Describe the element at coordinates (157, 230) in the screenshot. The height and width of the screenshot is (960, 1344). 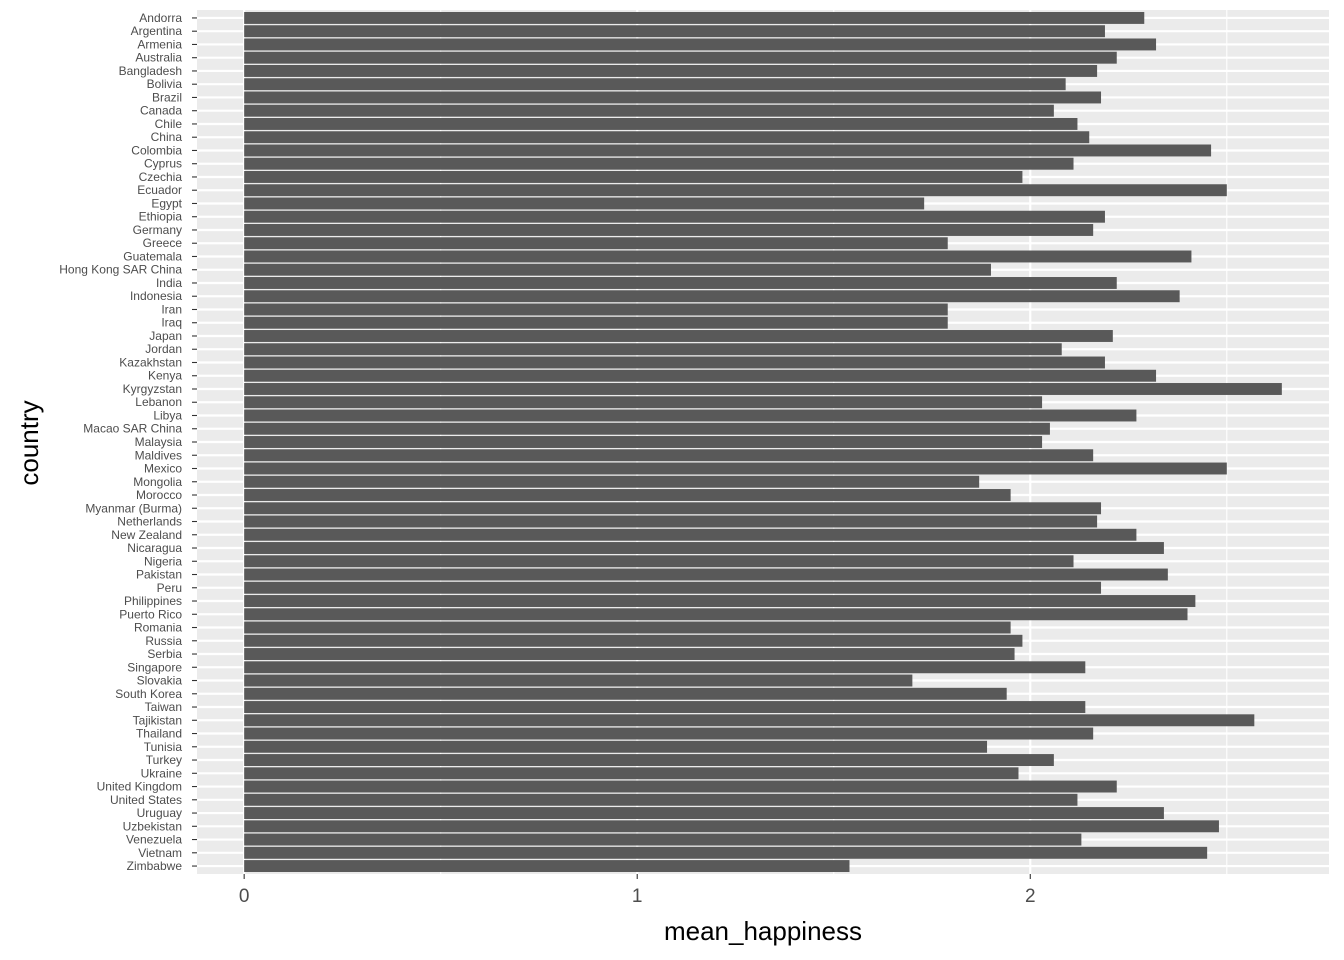
I see `y-tick-label: Germany` at that location.